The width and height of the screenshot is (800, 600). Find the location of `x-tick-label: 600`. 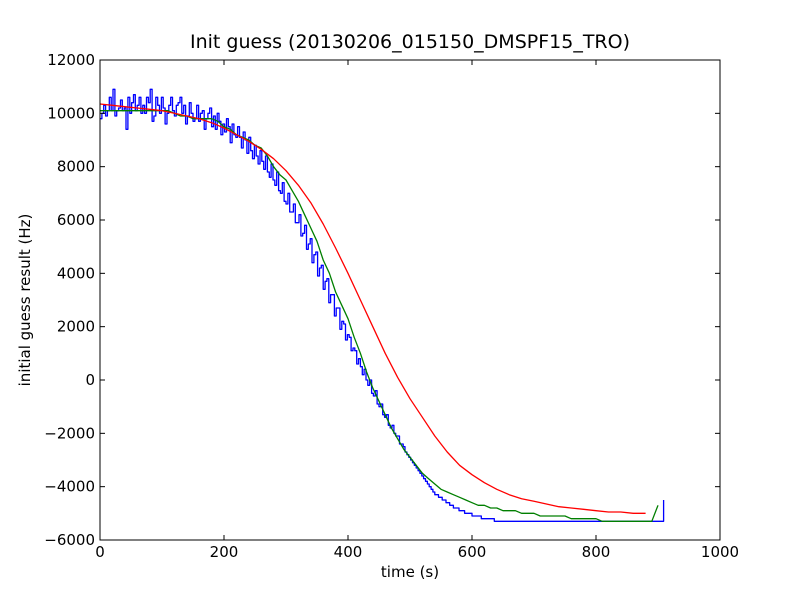

x-tick-label: 600 is located at coordinates (472, 552).